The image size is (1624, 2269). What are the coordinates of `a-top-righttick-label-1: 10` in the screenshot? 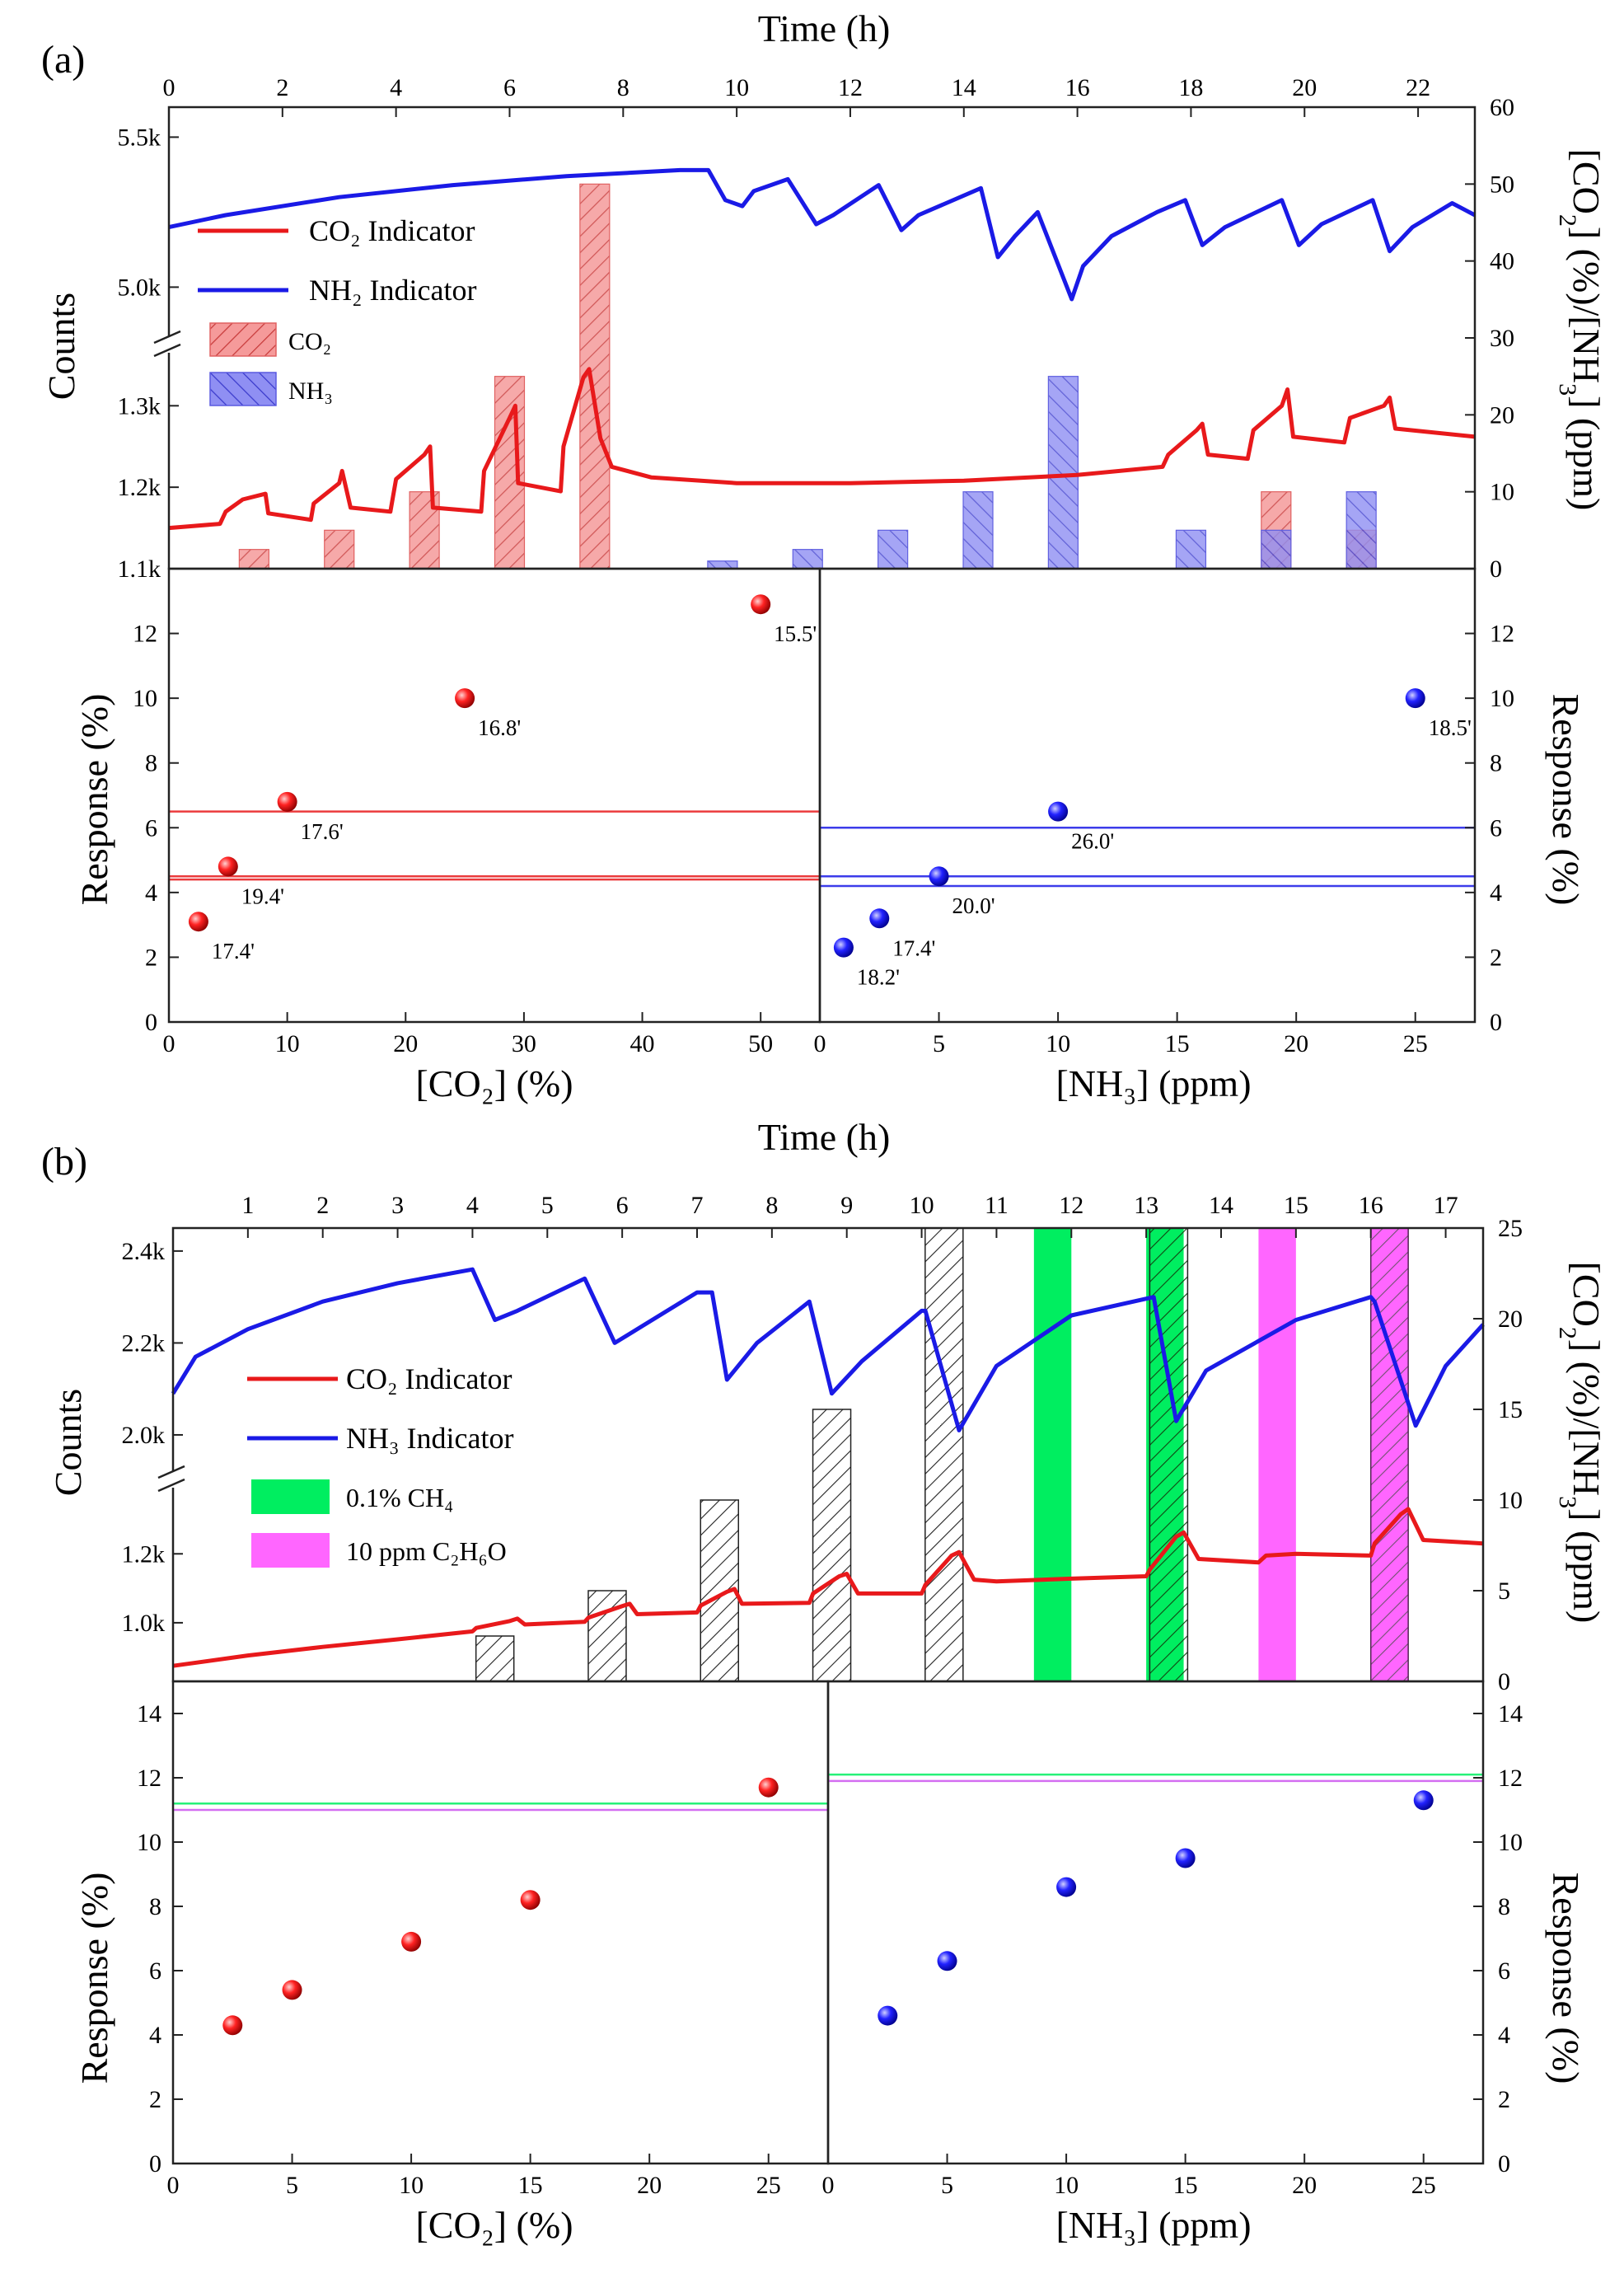 It's located at (1502, 492).